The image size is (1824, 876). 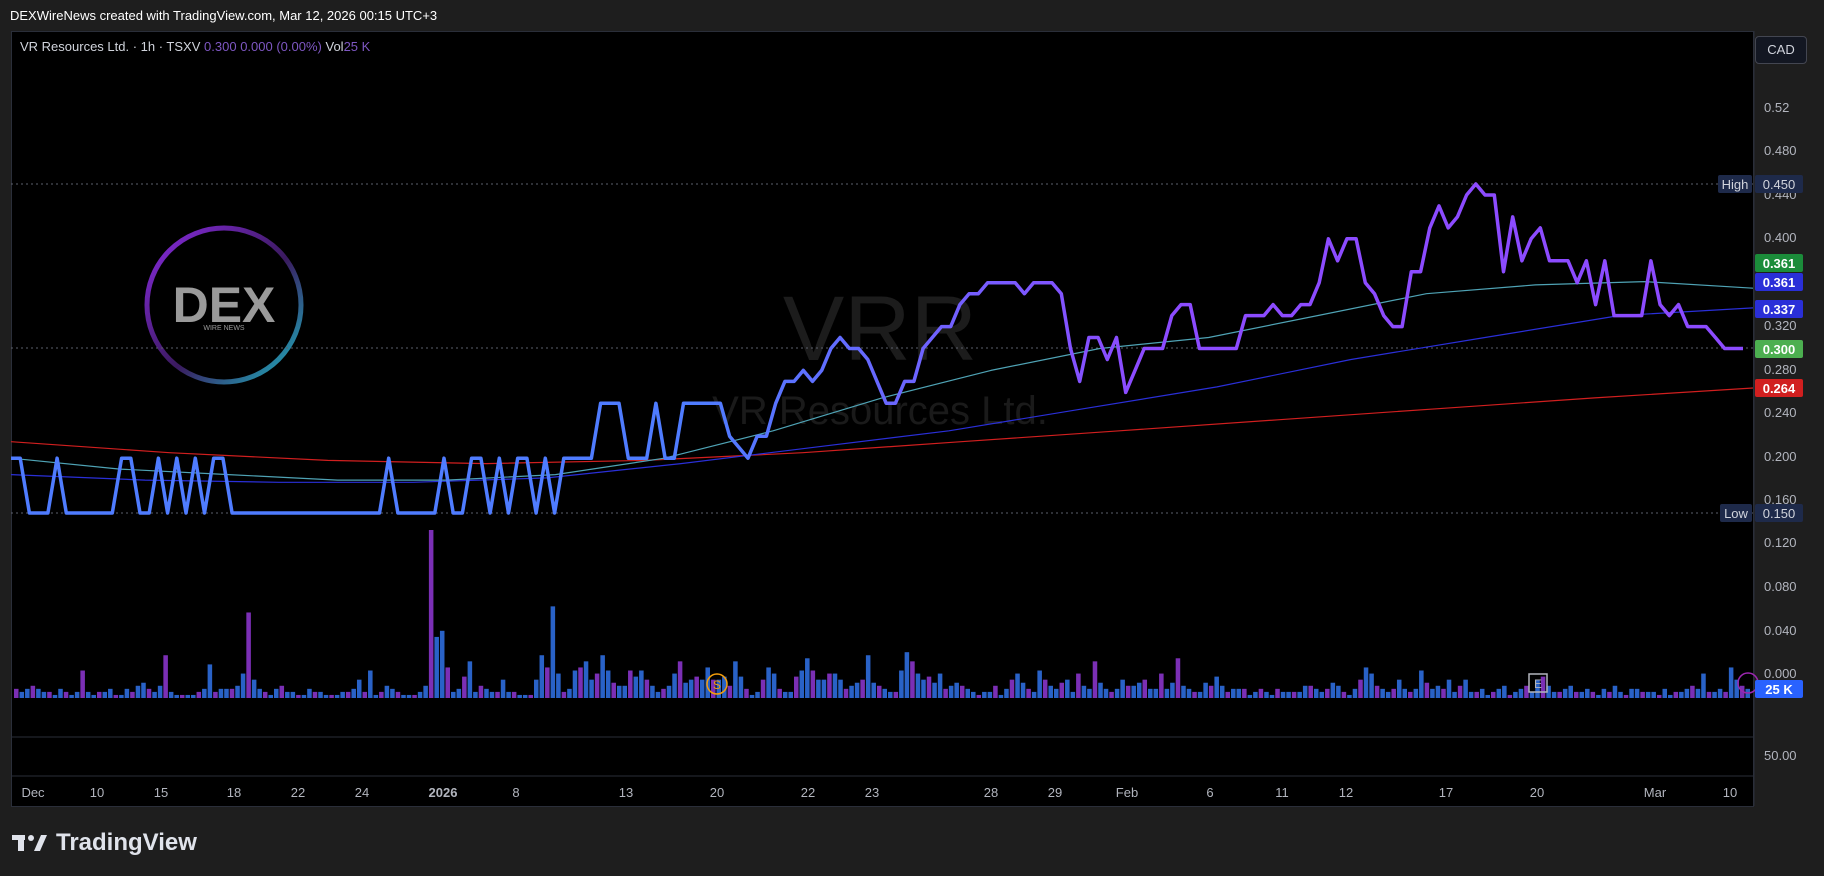 What do you see at coordinates (882, 426) in the screenshot?
I see `ma-red-line` at bounding box center [882, 426].